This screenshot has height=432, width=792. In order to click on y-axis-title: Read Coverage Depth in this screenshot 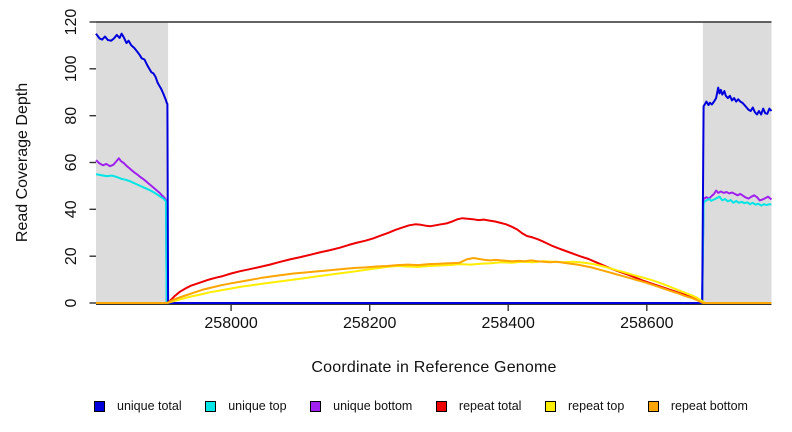, I will do `click(22, 162)`.